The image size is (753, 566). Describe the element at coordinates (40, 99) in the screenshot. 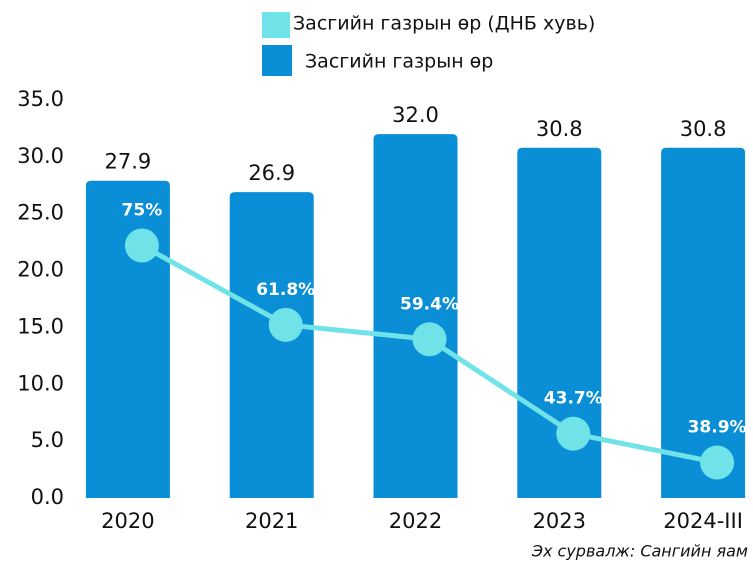

I see `y-tick-label: 35.0` at that location.